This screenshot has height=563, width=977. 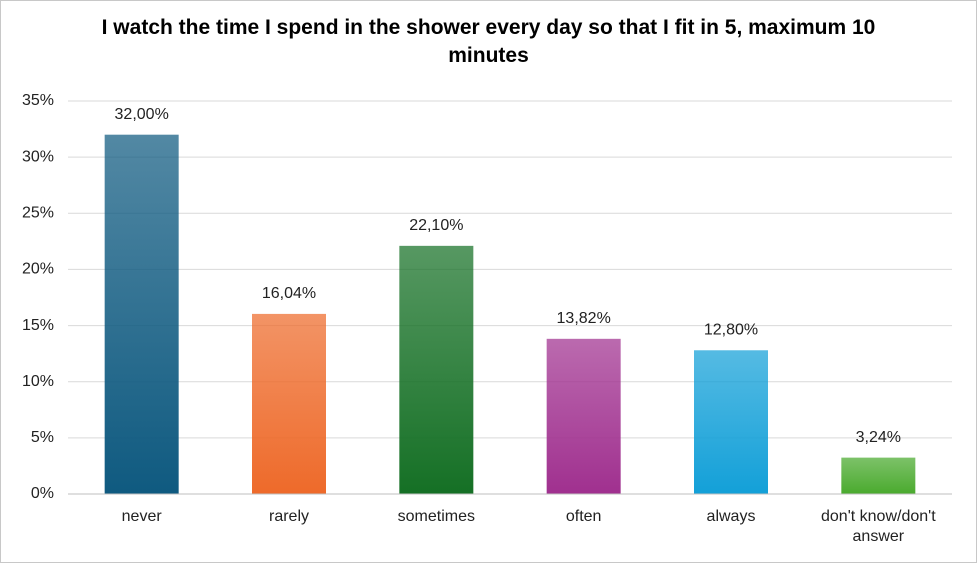 I want to click on data-label: 12,80%, so click(x=731, y=329).